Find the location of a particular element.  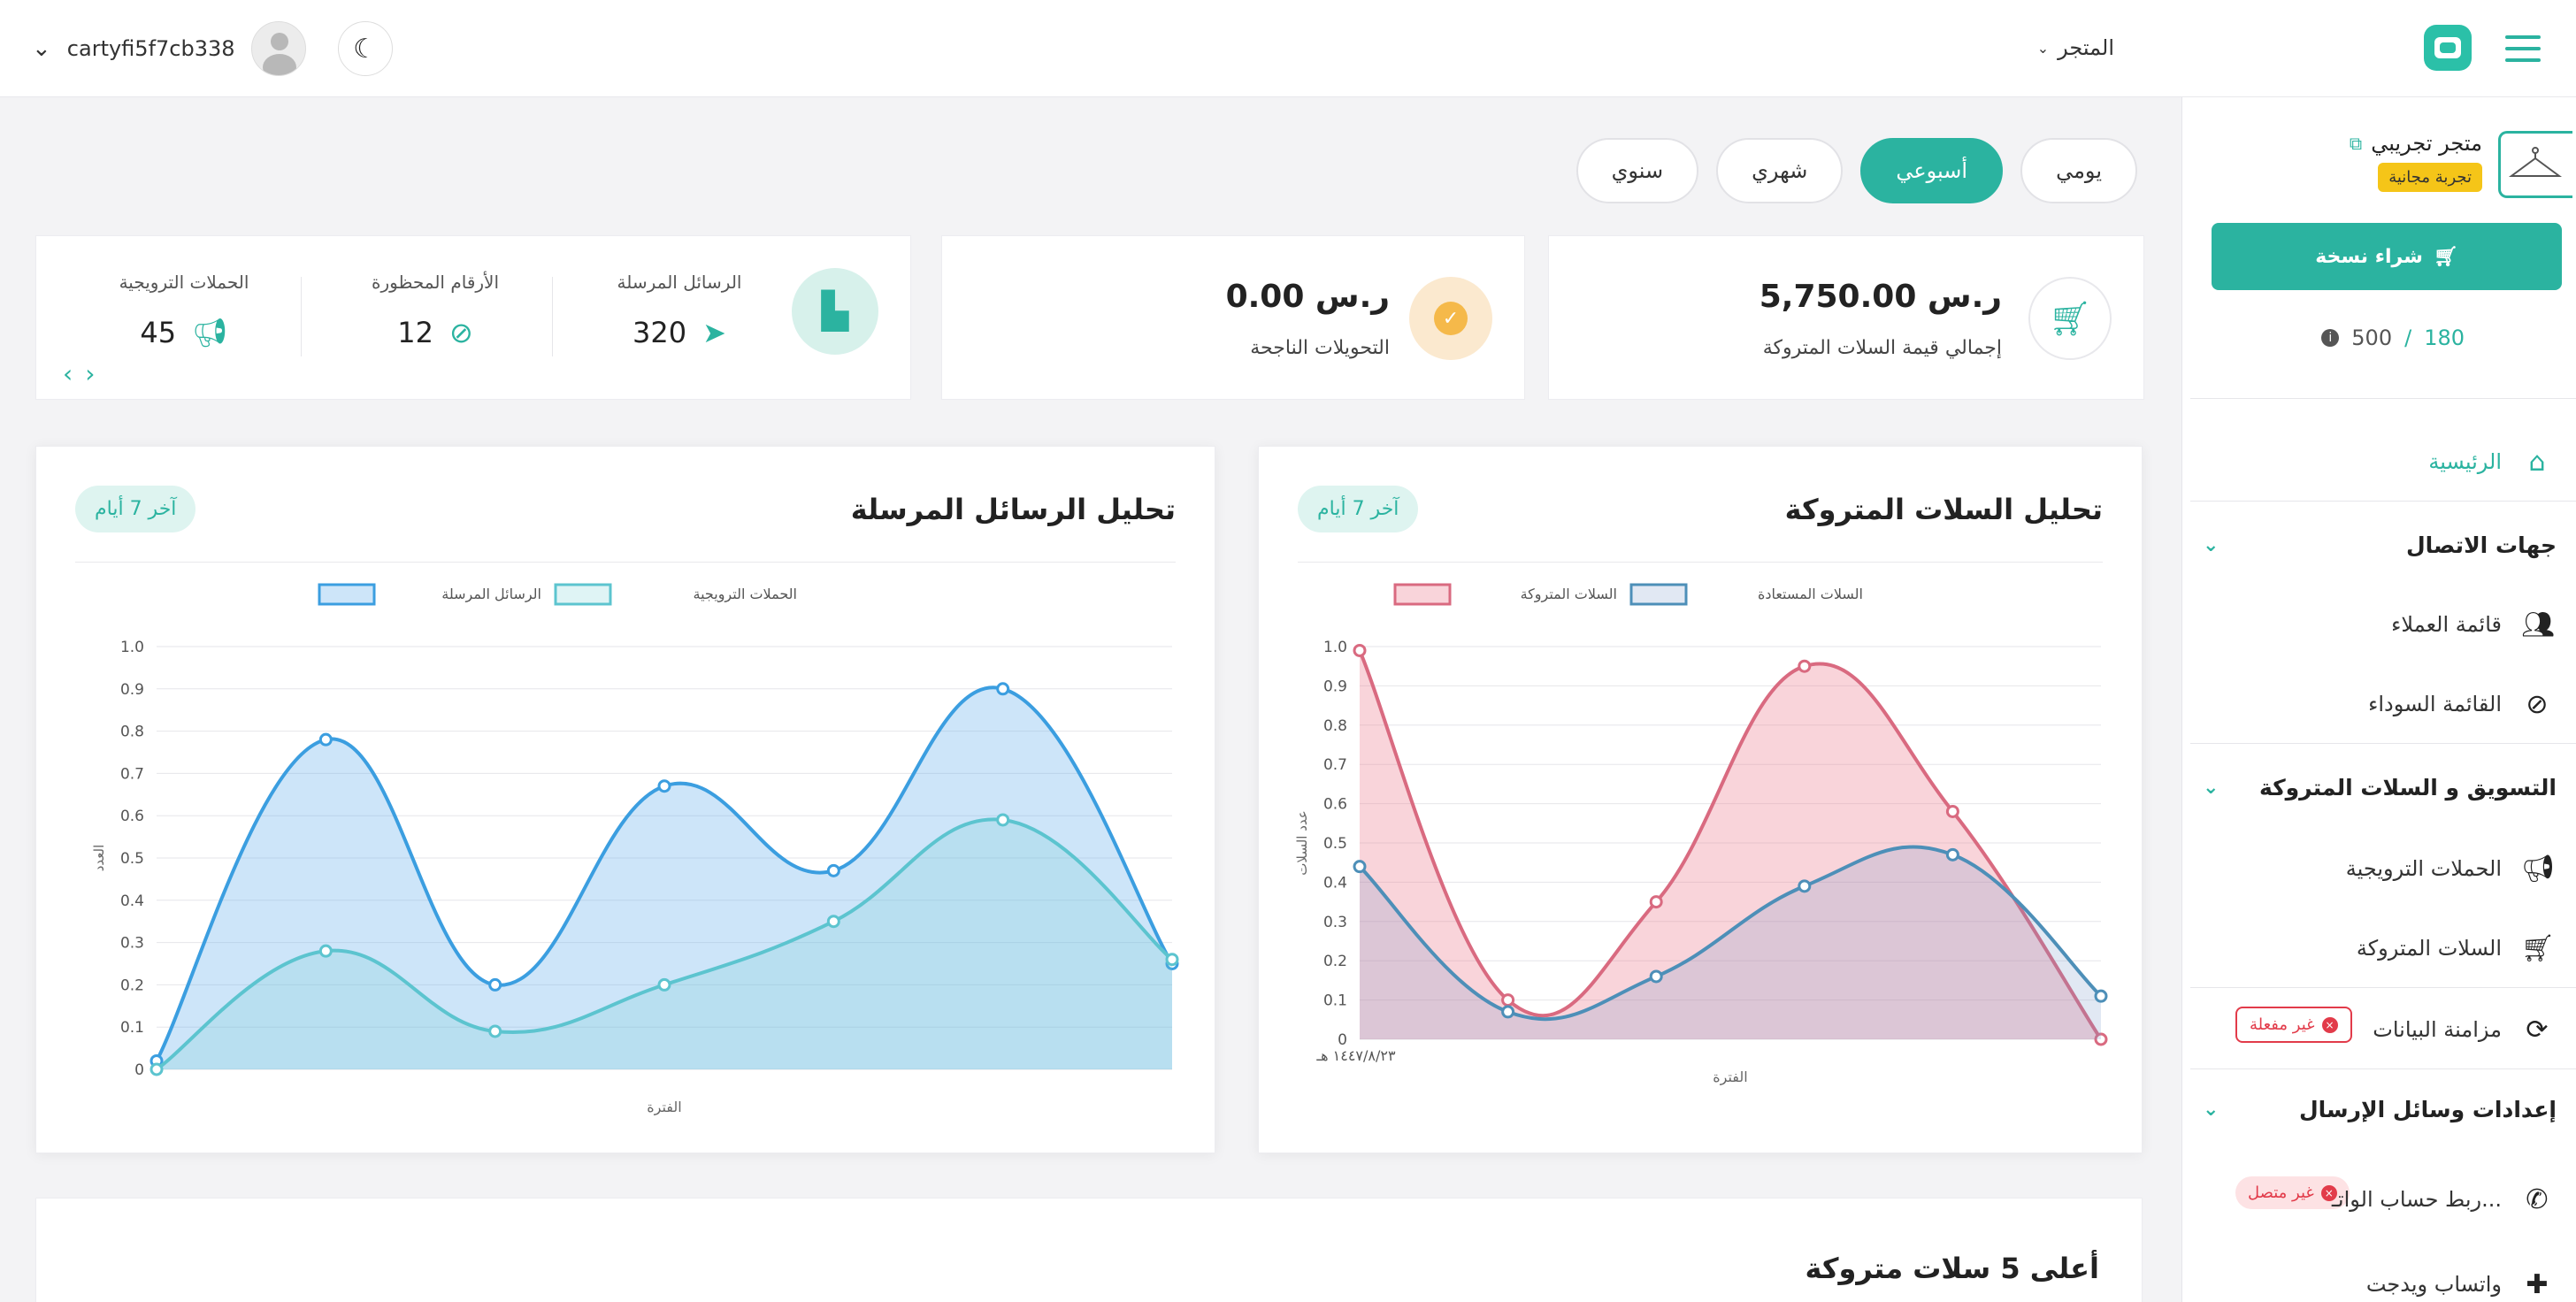

moon-icon: ☾ is located at coordinates (365, 48).